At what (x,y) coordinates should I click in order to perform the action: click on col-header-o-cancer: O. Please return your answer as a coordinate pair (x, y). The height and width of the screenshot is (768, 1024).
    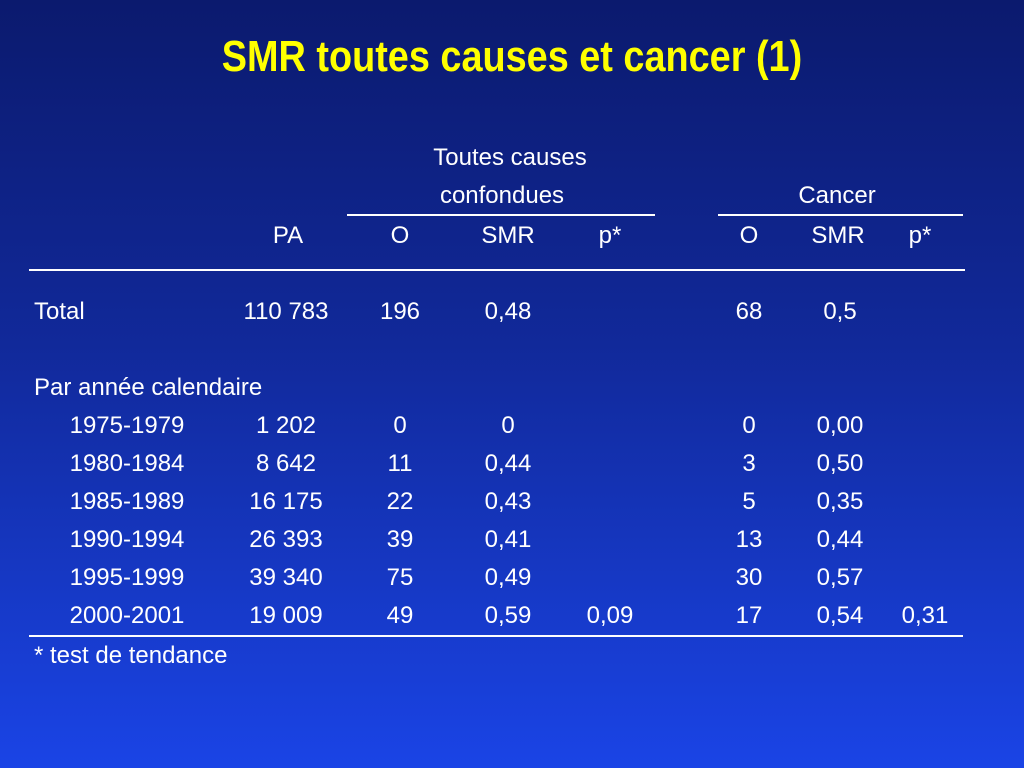
    Looking at the image, I should click on (749, 235).